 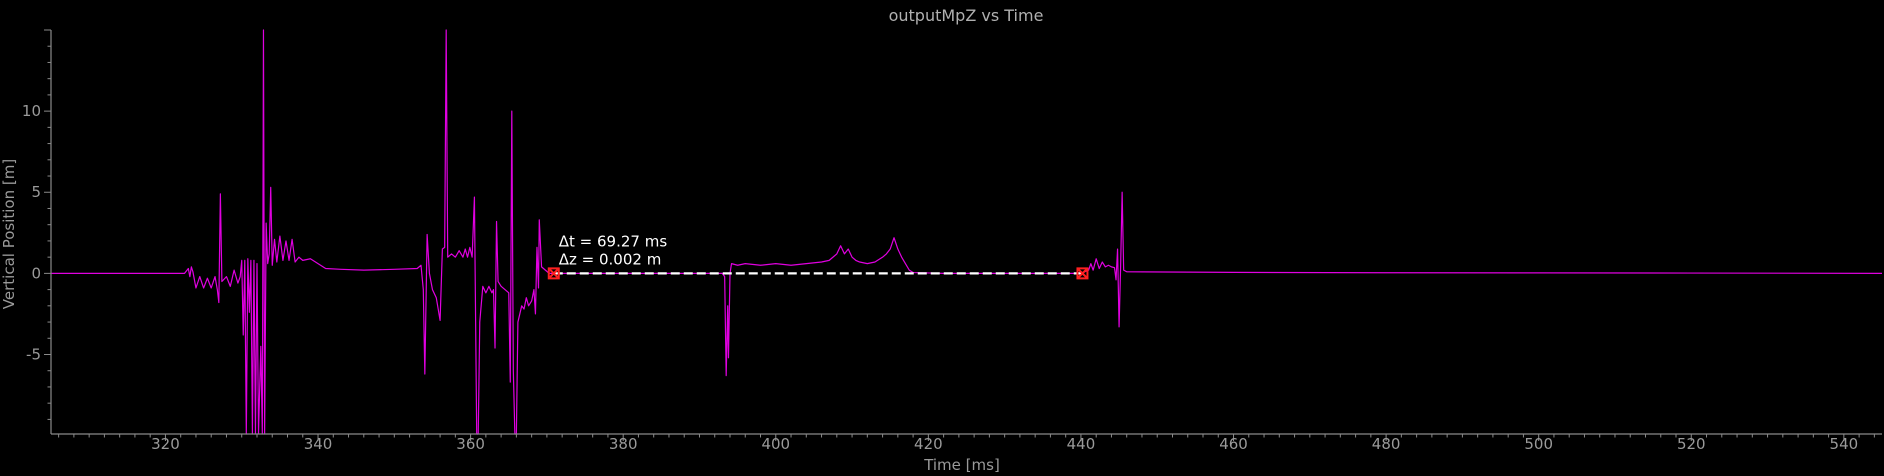 I want to click on y-tick-label: 0, so click(x=36, y=273).